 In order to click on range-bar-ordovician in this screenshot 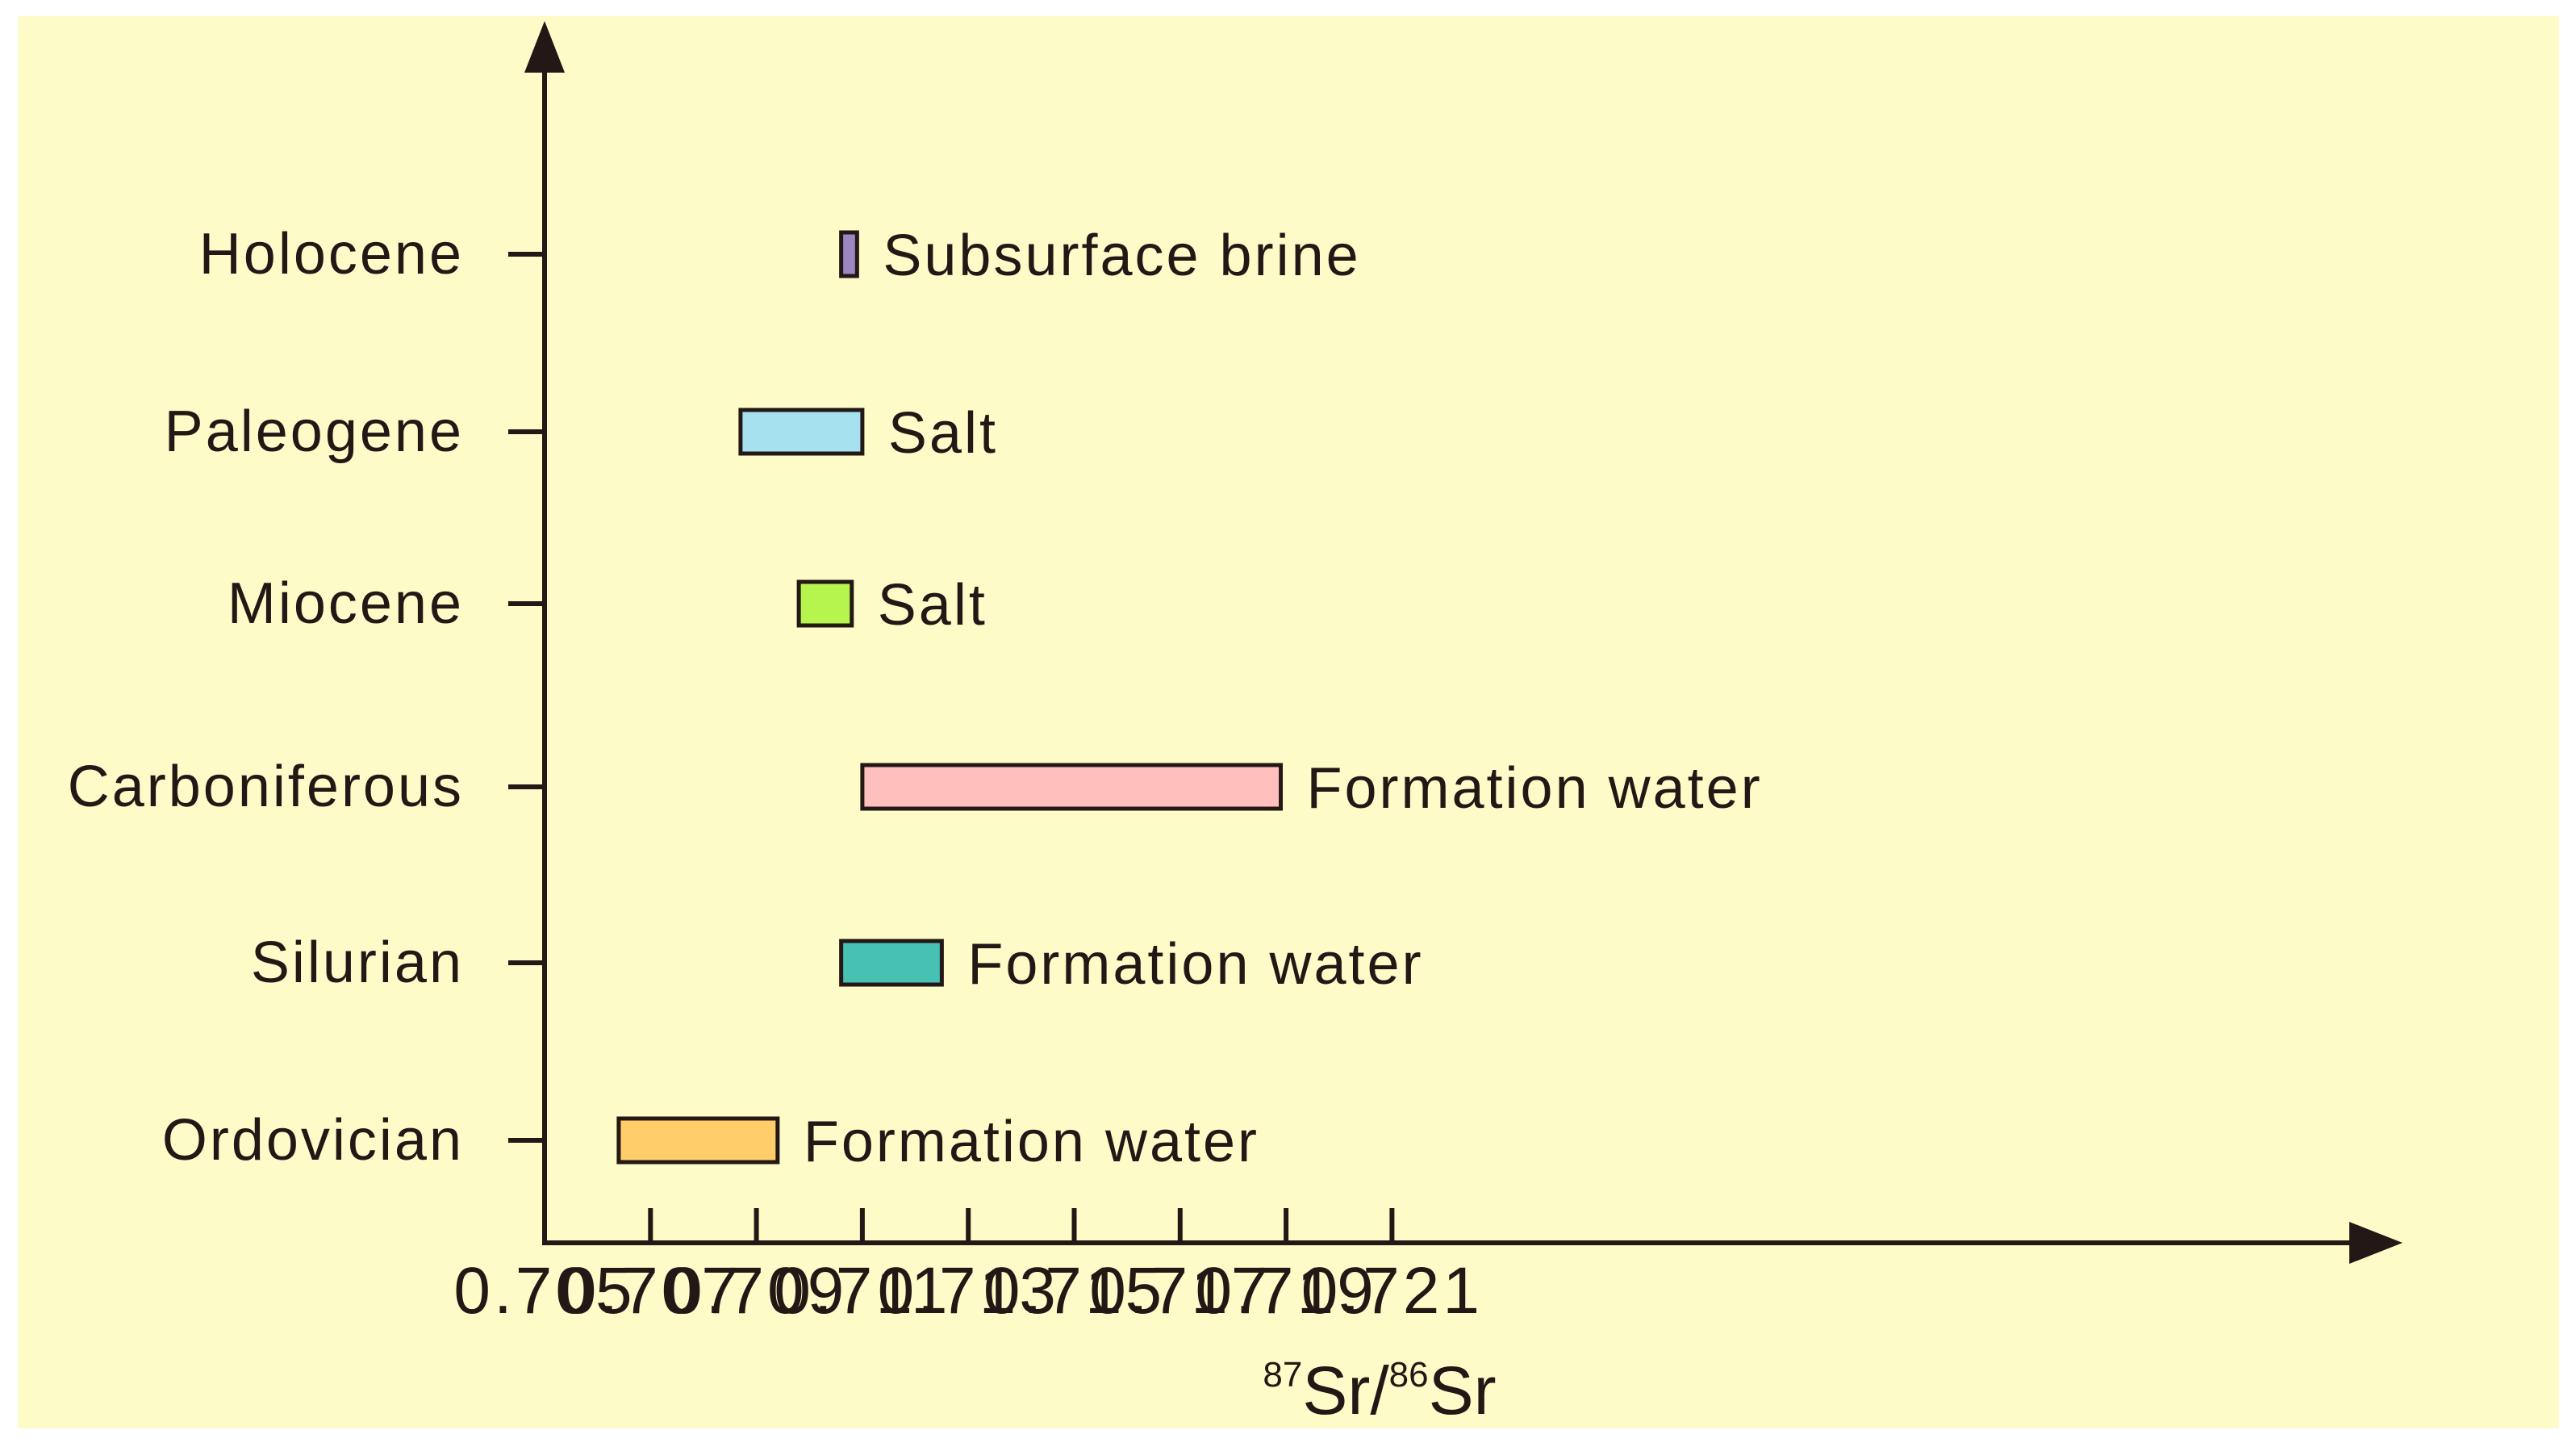, I will do `click(698, 1140)`.